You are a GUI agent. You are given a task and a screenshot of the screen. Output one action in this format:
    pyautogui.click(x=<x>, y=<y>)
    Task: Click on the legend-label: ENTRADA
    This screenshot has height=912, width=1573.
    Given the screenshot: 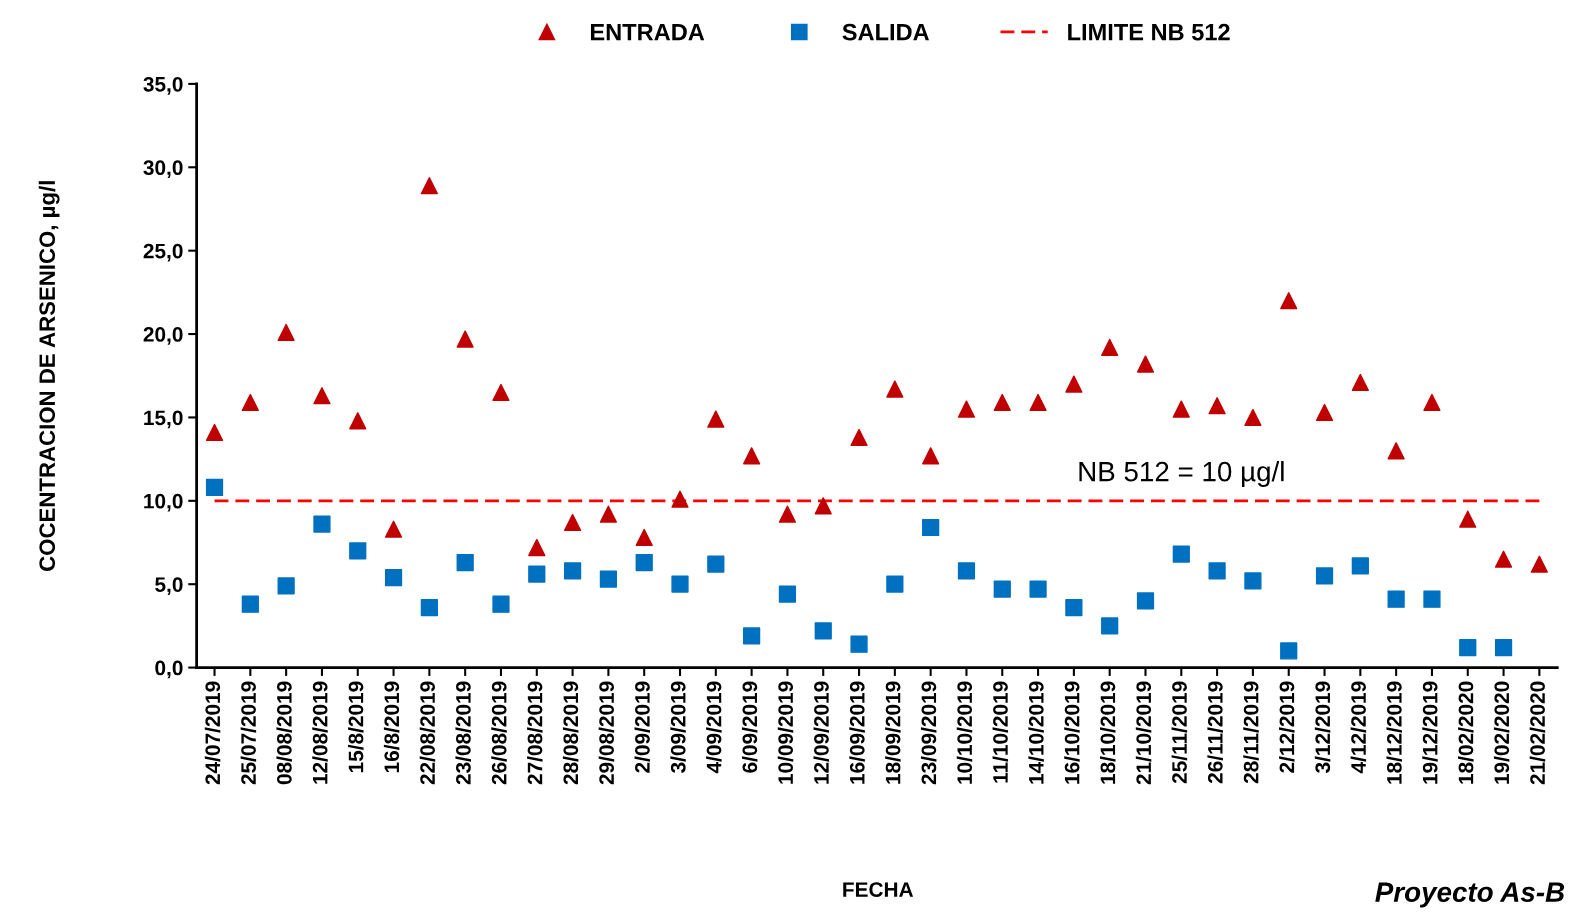 What is the action you would take?
    pyautogui.click(x=647, y=32)
    